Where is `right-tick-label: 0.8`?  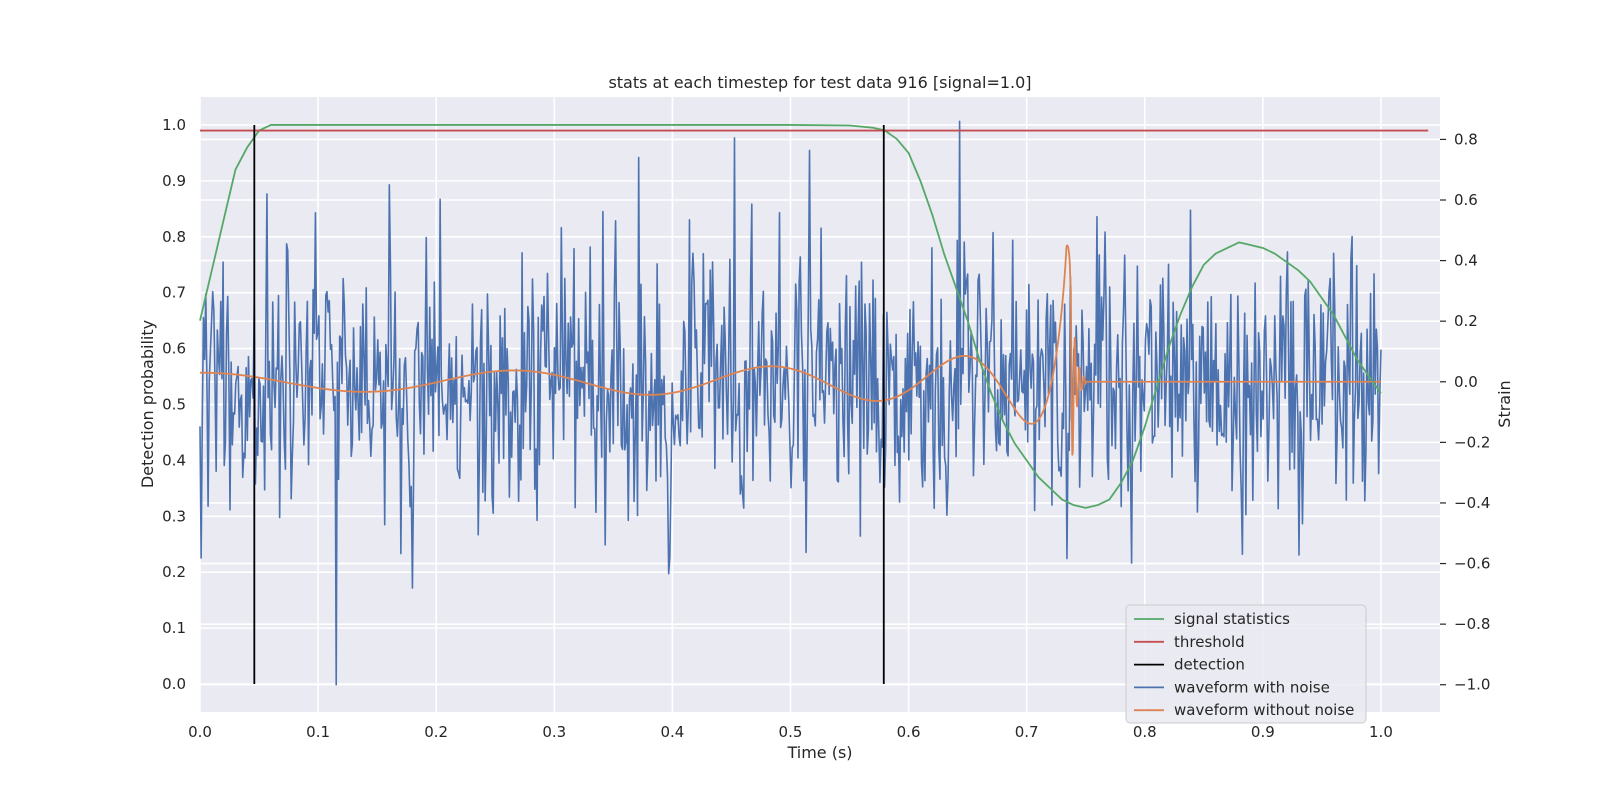
right-tick-label: 0.8 is located at coordinates (1466, 139).